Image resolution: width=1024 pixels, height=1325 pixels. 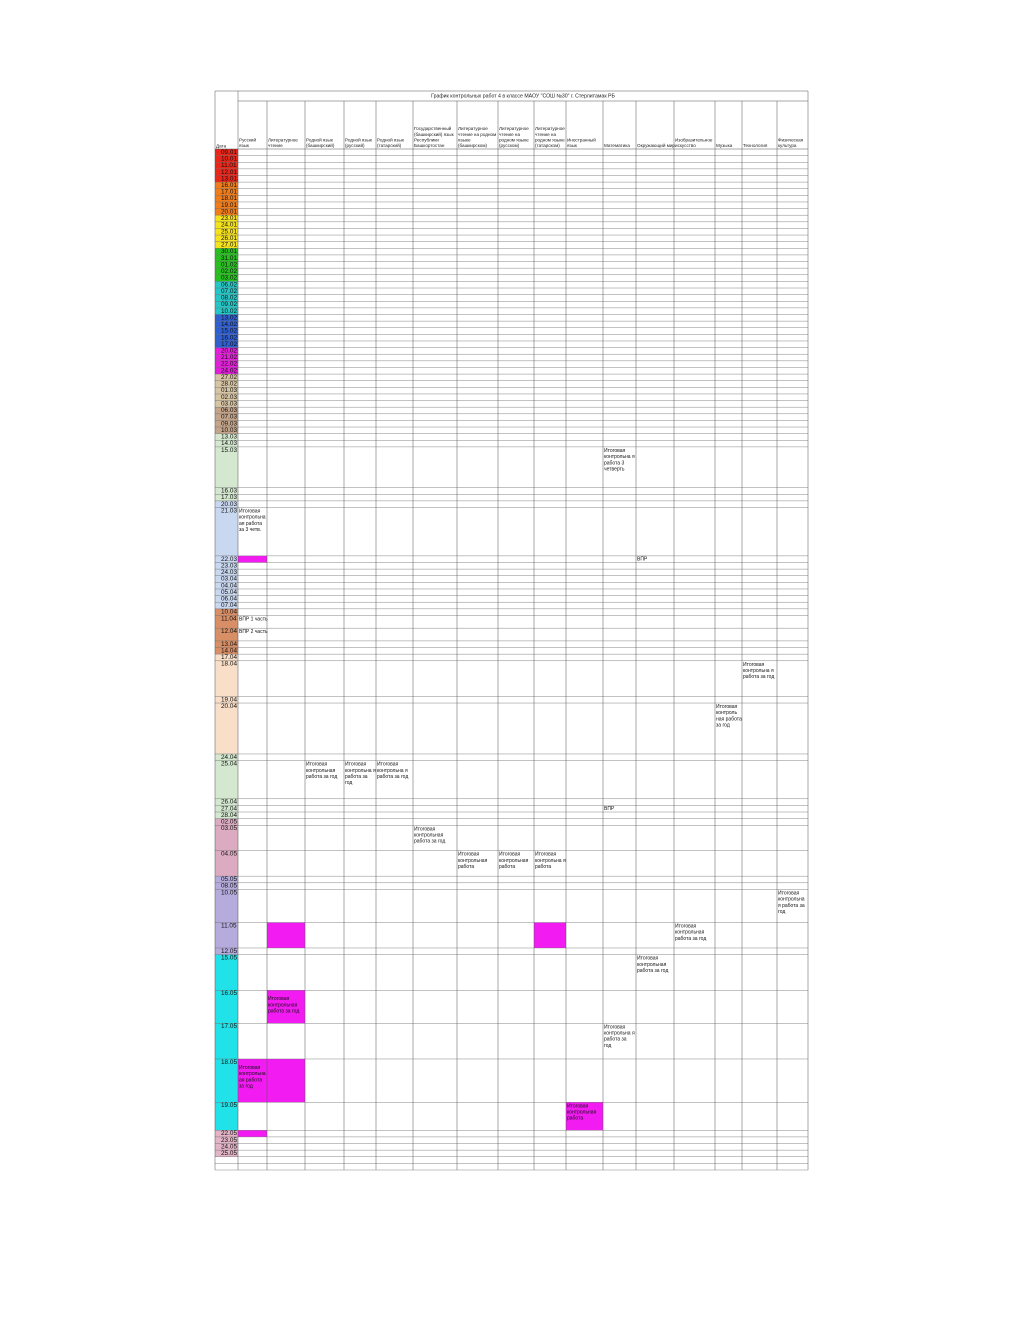 What do you see at coordinates (791, 142) in the screenshot?
I see `column-header: Физическая культура` at bounding box center [791, 142].